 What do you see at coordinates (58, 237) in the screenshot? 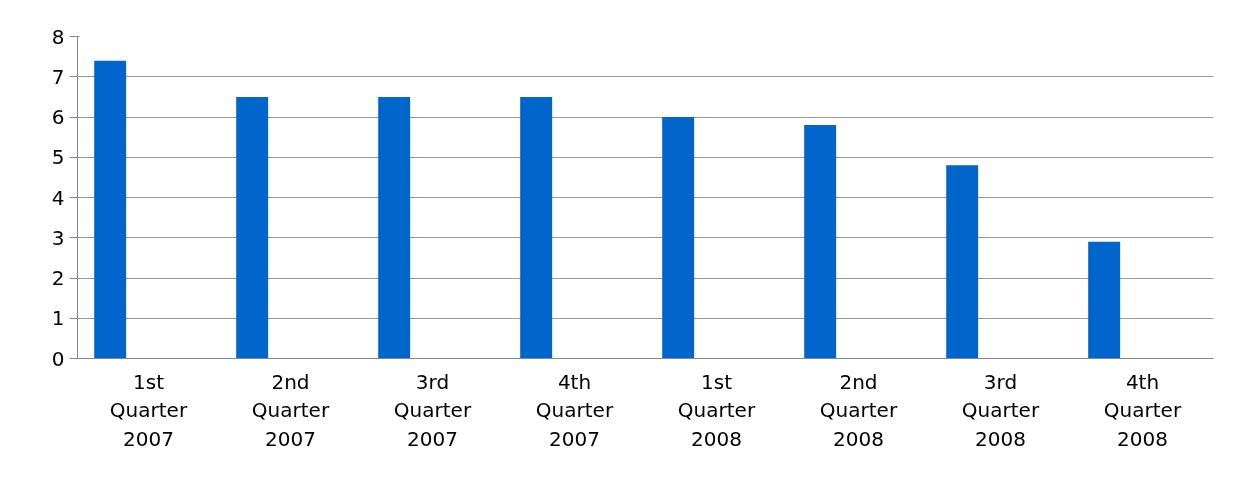
I see `y-tick-label: 3` at bounding box center [58, 237].